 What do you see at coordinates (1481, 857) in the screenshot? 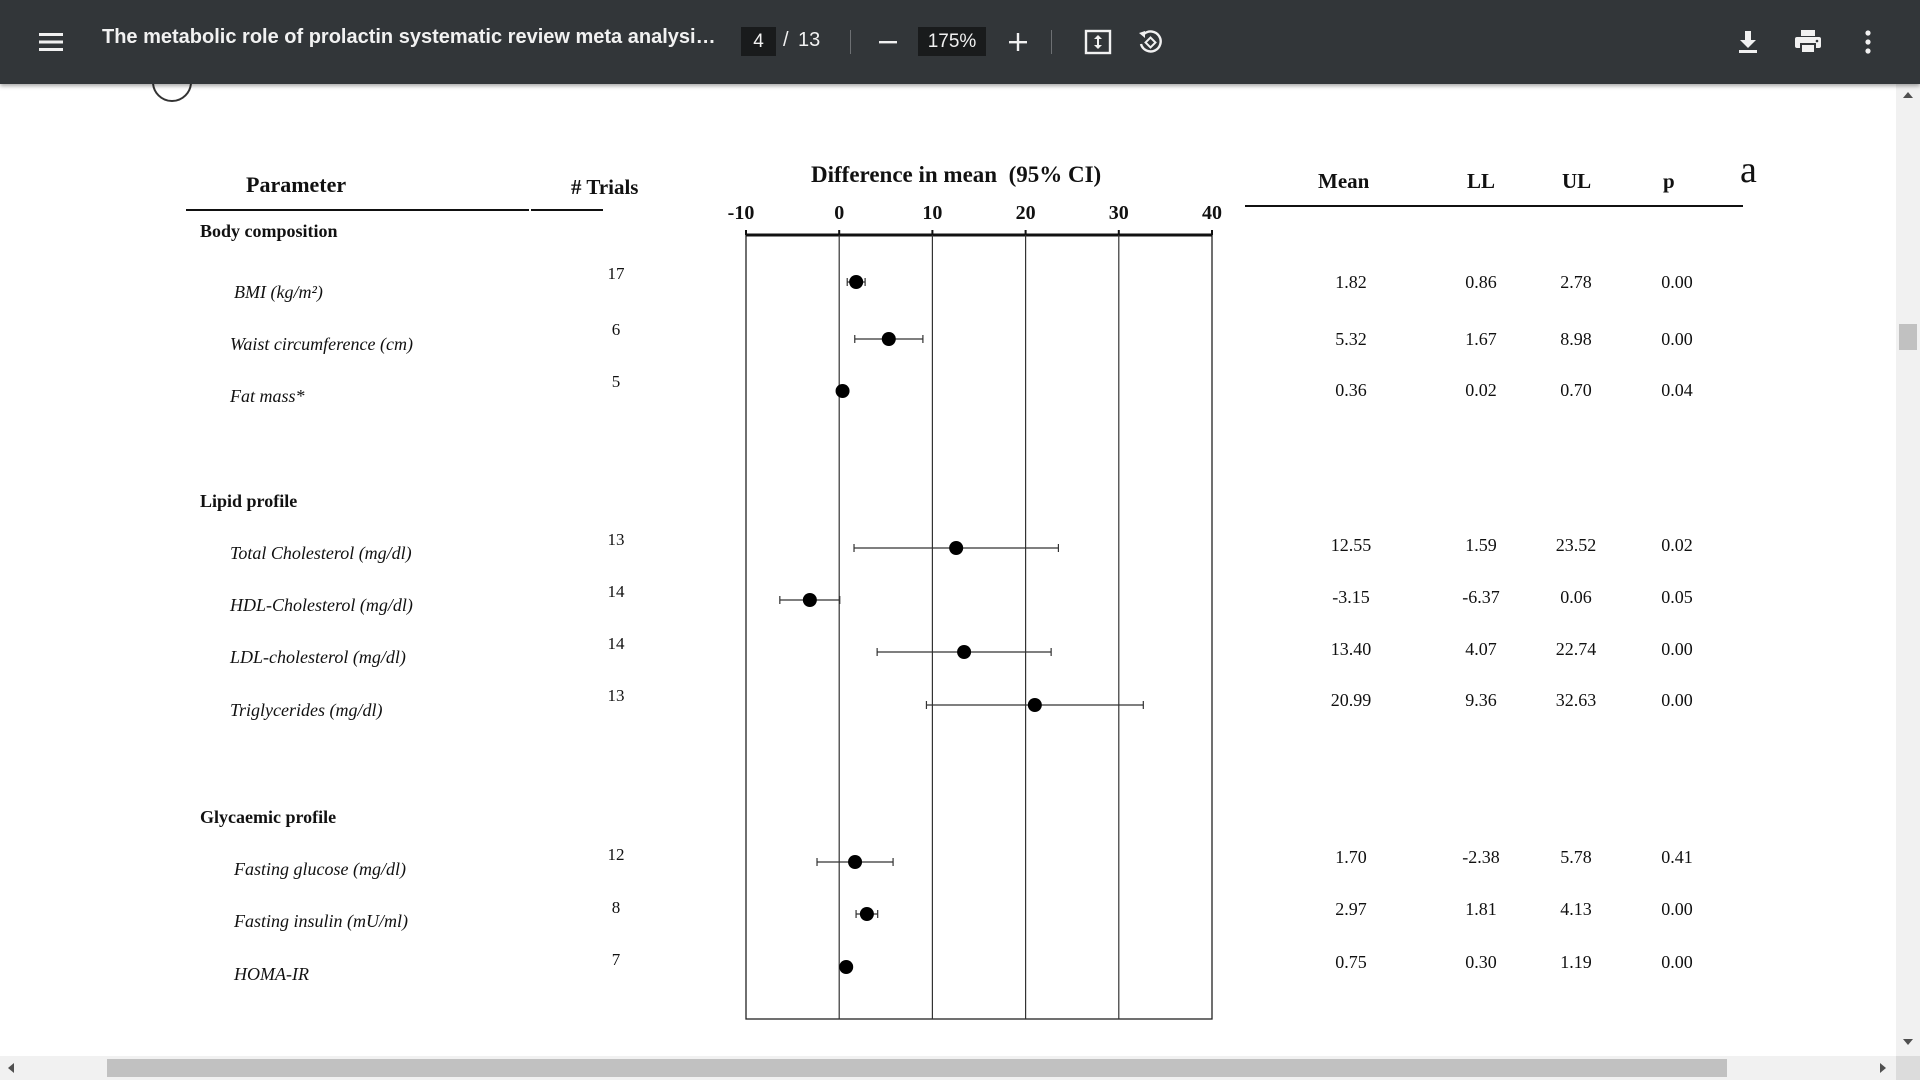
I see `ll-value: -2.38` at bounding box center [1481, 857].